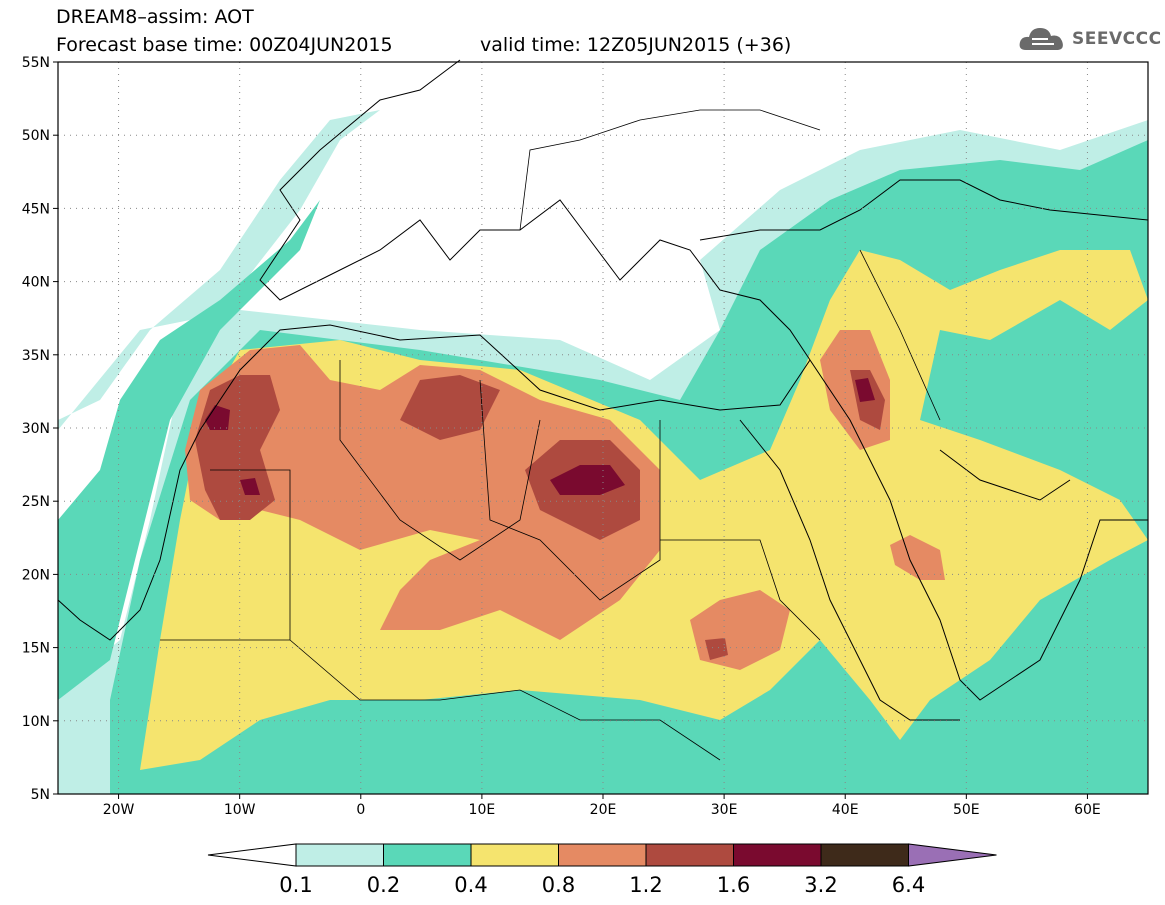 This screenshot has height=905, width=1165. What do you see at coordinates (36, 209) in the screenshot?
I see `lat-label: 45N` at bounding box center [36, 209].